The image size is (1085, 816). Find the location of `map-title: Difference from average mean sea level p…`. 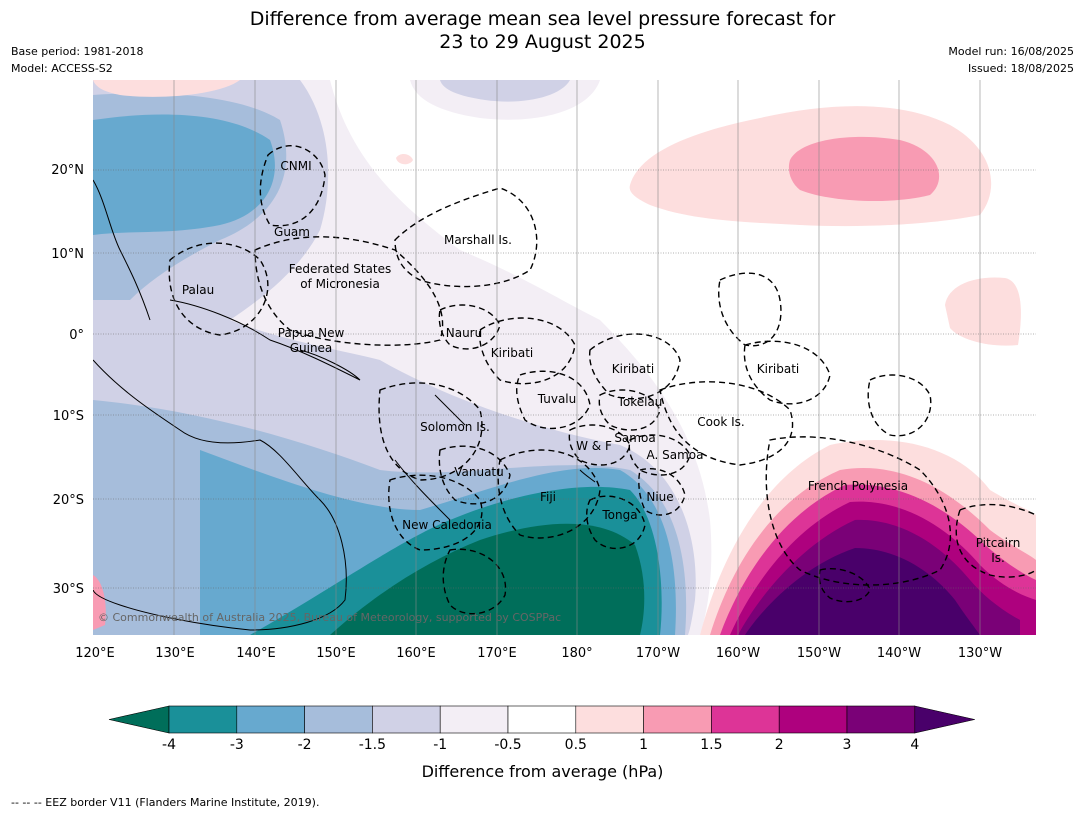

map-title: Difference from average mean sea level p… is located at coordinates (542, 31).